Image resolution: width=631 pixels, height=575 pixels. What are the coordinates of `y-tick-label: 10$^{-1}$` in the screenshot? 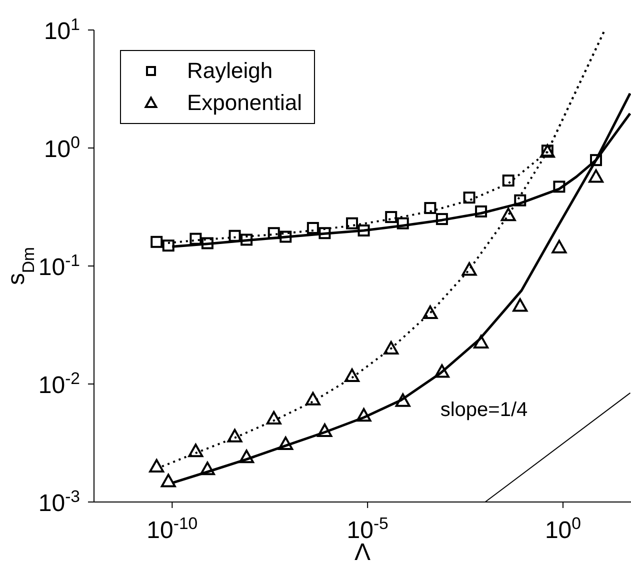 It's located at (59, 265).